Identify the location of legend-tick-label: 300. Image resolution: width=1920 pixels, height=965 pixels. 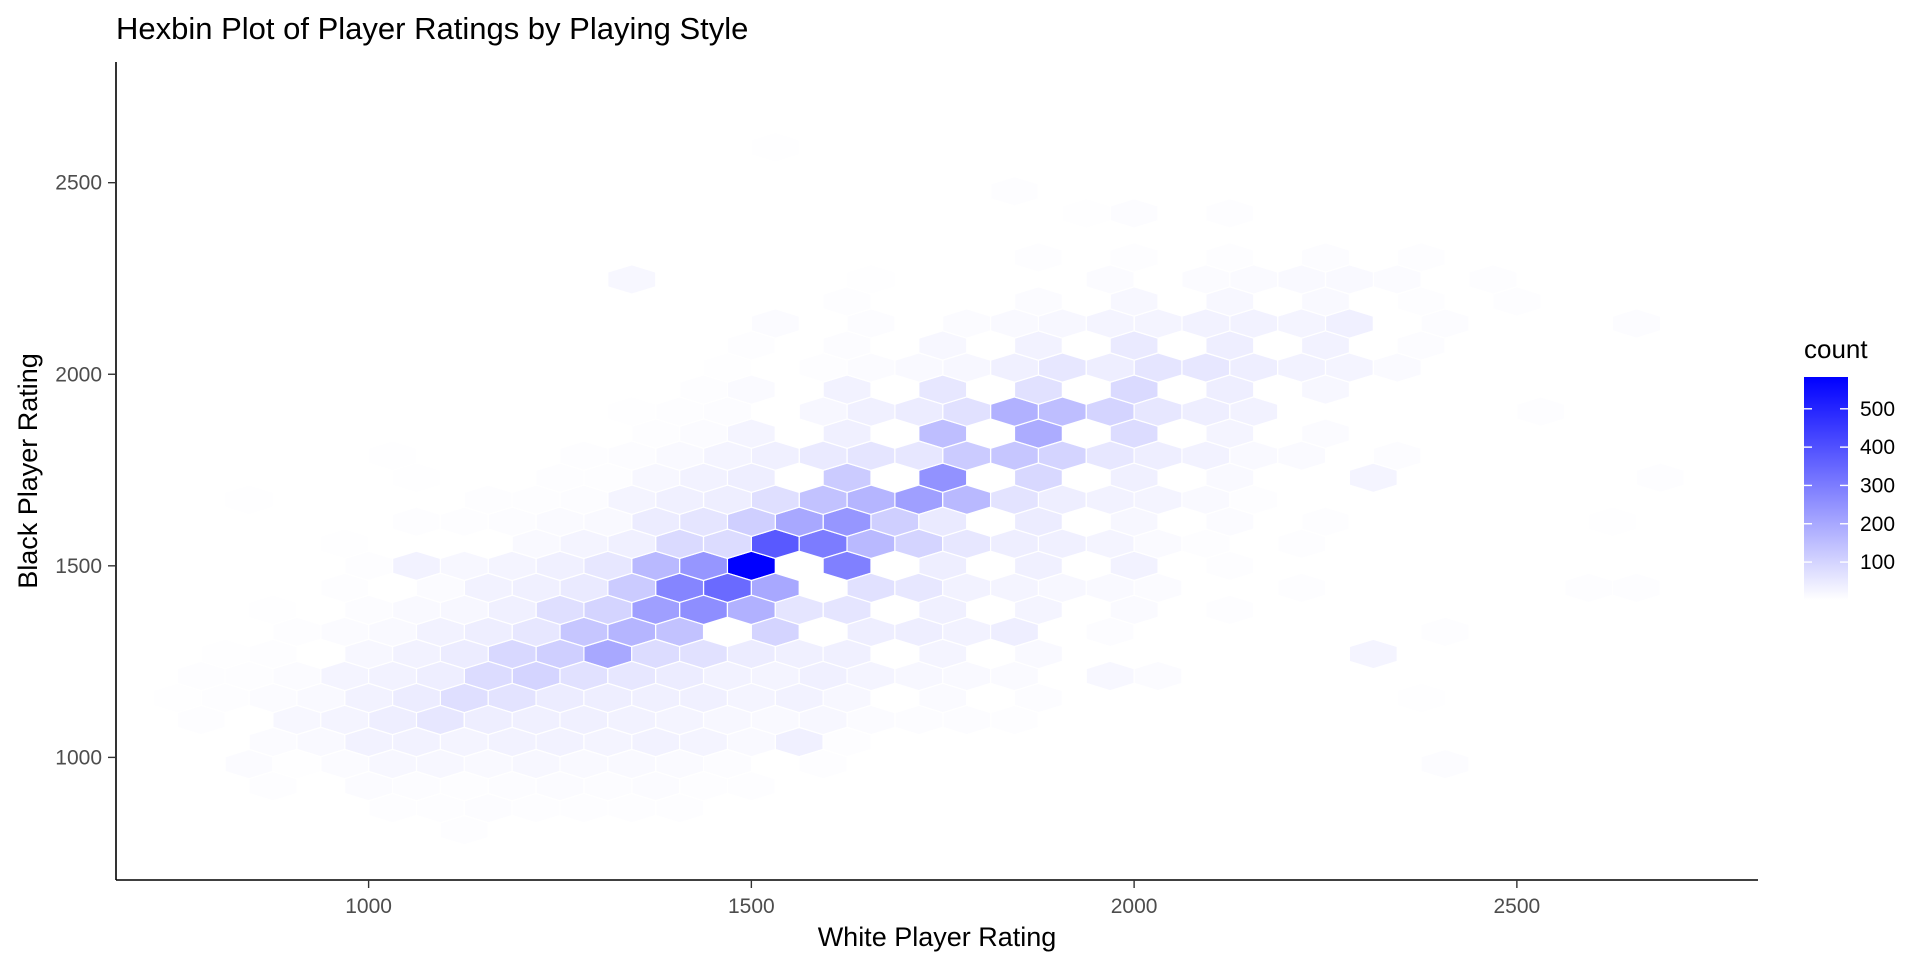
(1877, 485).